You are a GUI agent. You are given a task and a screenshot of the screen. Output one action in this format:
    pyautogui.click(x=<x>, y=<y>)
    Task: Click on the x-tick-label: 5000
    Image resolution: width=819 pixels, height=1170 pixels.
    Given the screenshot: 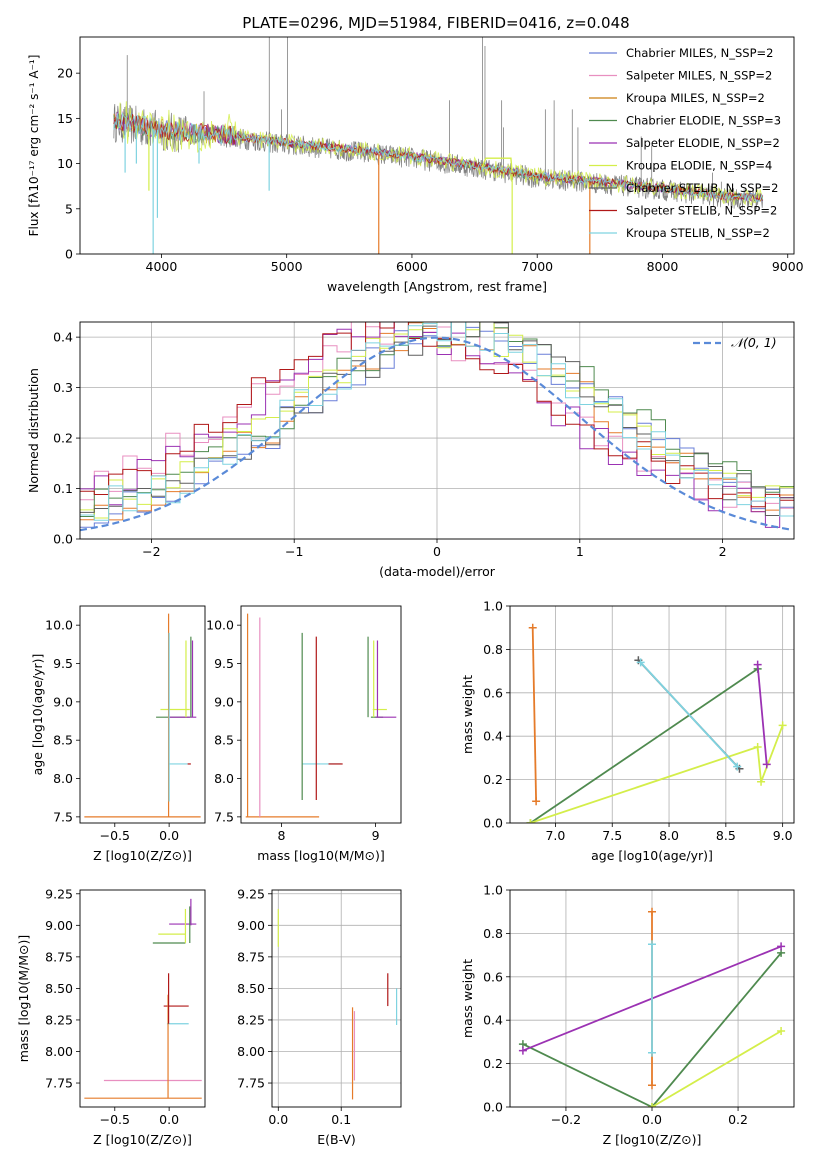 What is the action you would take?
    pyautogui.click(x=287, y=266)
    